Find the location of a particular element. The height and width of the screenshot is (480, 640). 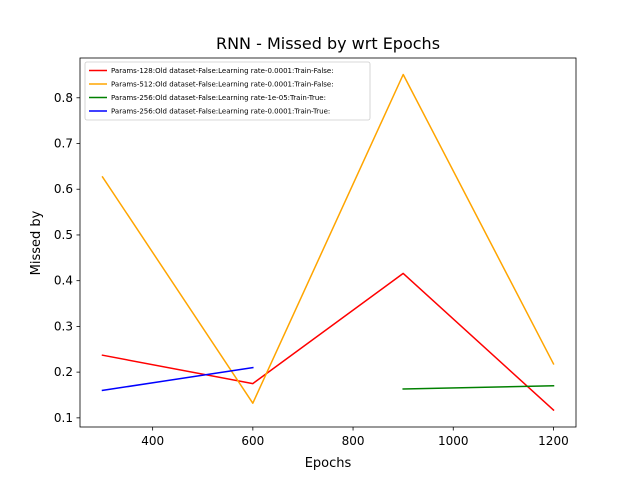

y-tick-label: 0.7 is located at coordinates (63, 144).